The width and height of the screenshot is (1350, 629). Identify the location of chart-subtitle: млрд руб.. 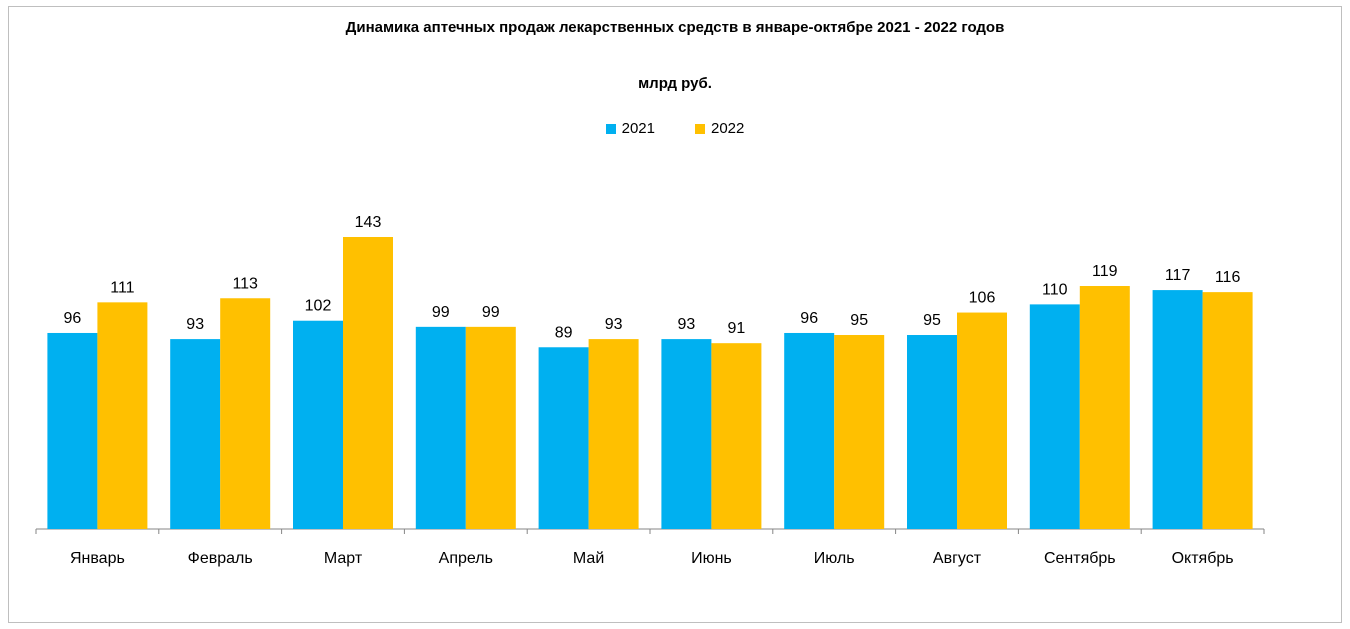
(675, 83).